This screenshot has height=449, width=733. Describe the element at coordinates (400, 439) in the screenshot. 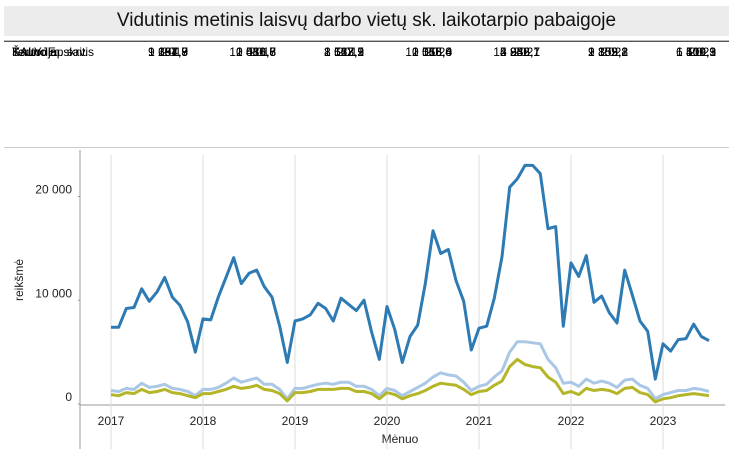

I see `x-axis-label: Mėnuo` at that location.